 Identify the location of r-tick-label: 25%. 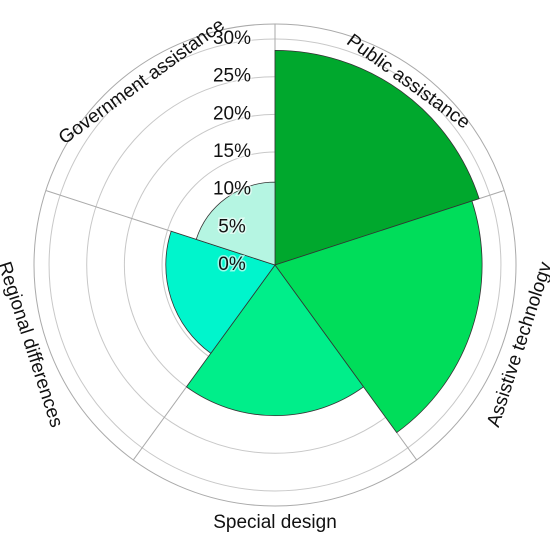
(232, 76).